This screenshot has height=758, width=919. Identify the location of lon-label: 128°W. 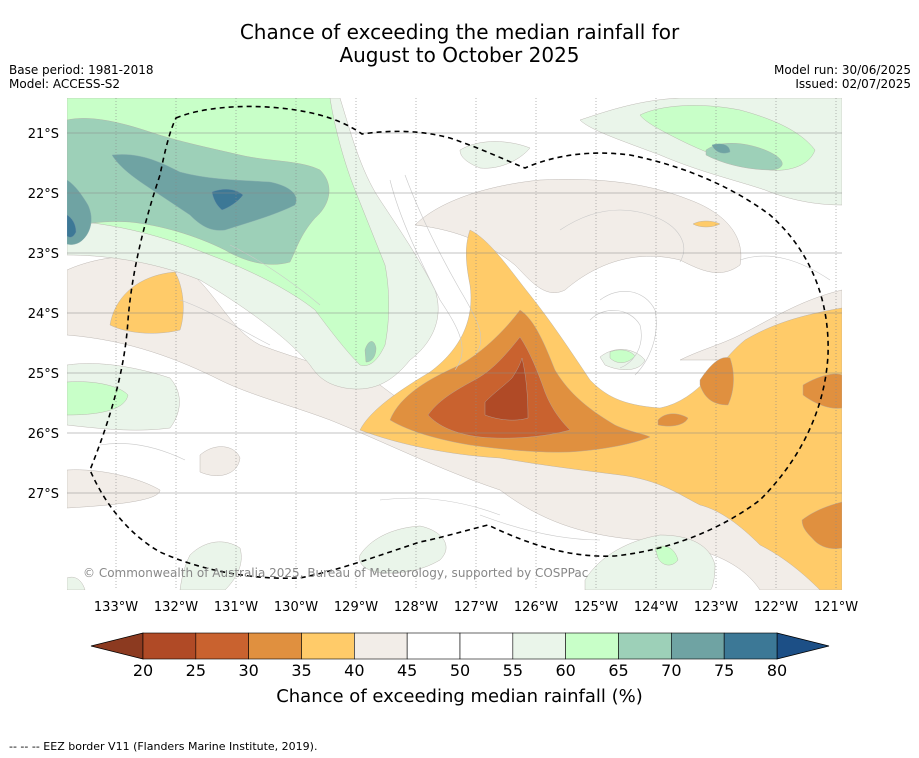
(416, 607).